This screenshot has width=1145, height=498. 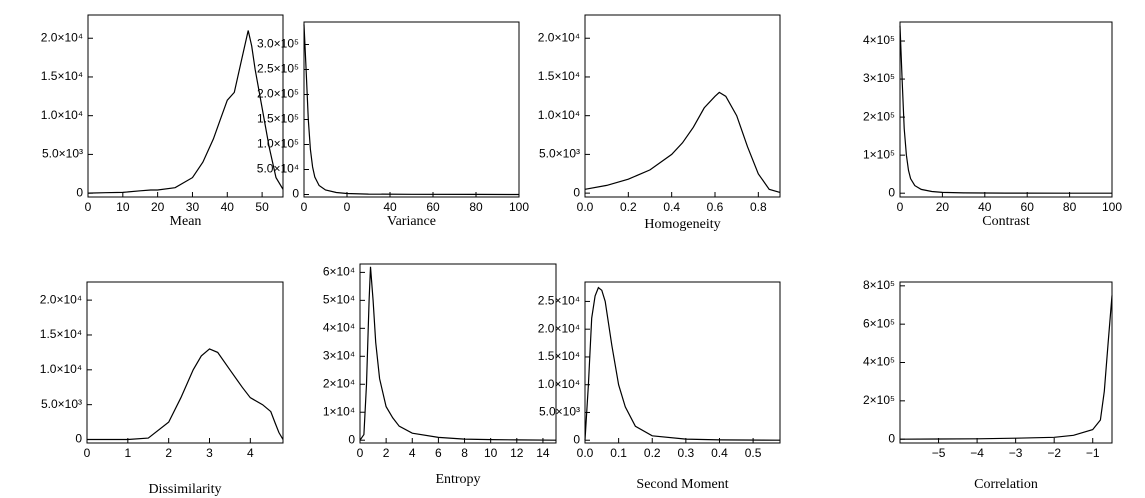 I want to click on x-tick-label: −1, so click(x=1093, y=453).